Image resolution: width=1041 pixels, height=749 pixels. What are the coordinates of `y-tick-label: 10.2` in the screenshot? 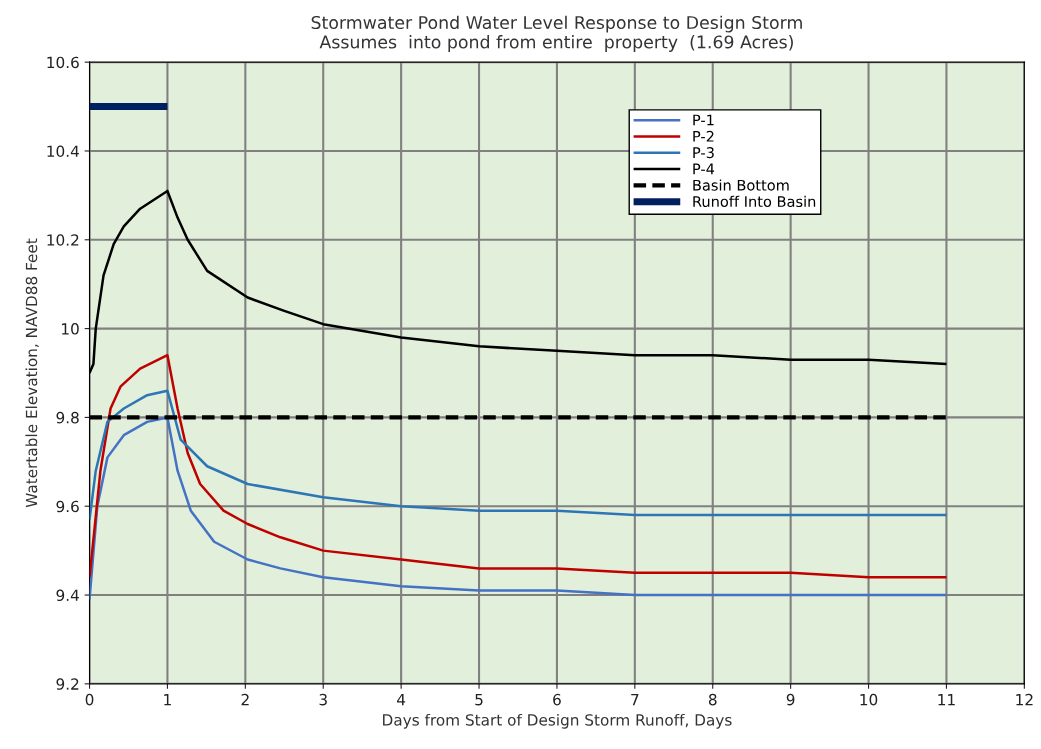 It's located at (63, 240).